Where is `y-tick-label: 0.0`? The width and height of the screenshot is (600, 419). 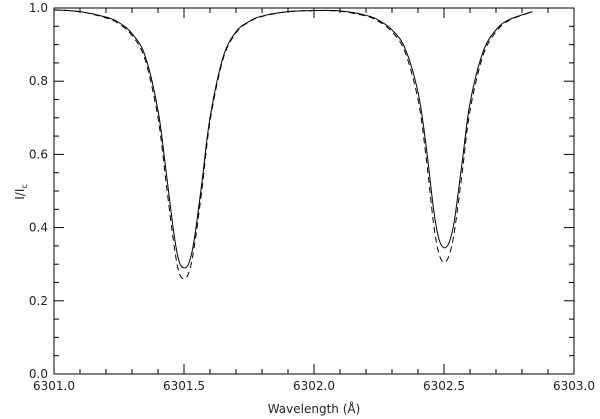
y-tick-label: 0.0 is located at coordinates (38, 374).